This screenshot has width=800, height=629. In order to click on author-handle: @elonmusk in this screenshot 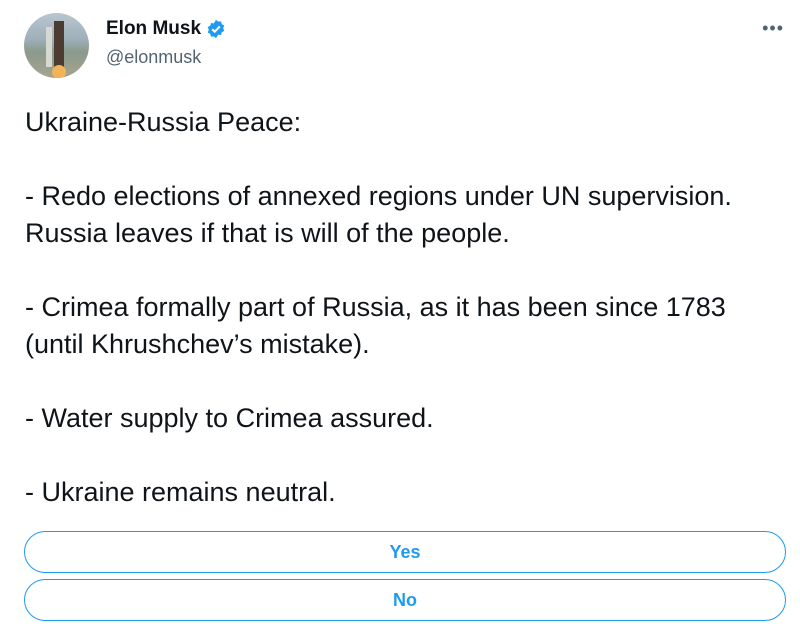, I will do `click(154, 57)`.